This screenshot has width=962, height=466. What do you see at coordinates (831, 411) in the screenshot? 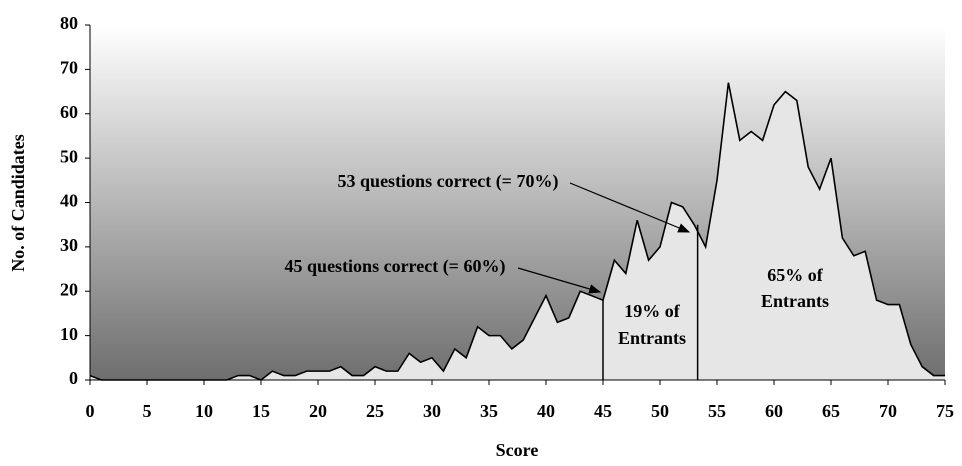
I see `x-tick-label: 65` at bounding box center [831, 411].